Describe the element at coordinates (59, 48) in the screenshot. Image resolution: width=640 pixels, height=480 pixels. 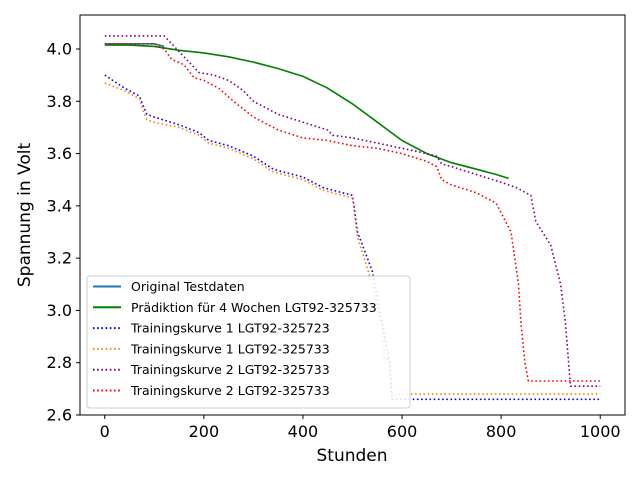
I see `y-tick-label: 4.0` at that location.